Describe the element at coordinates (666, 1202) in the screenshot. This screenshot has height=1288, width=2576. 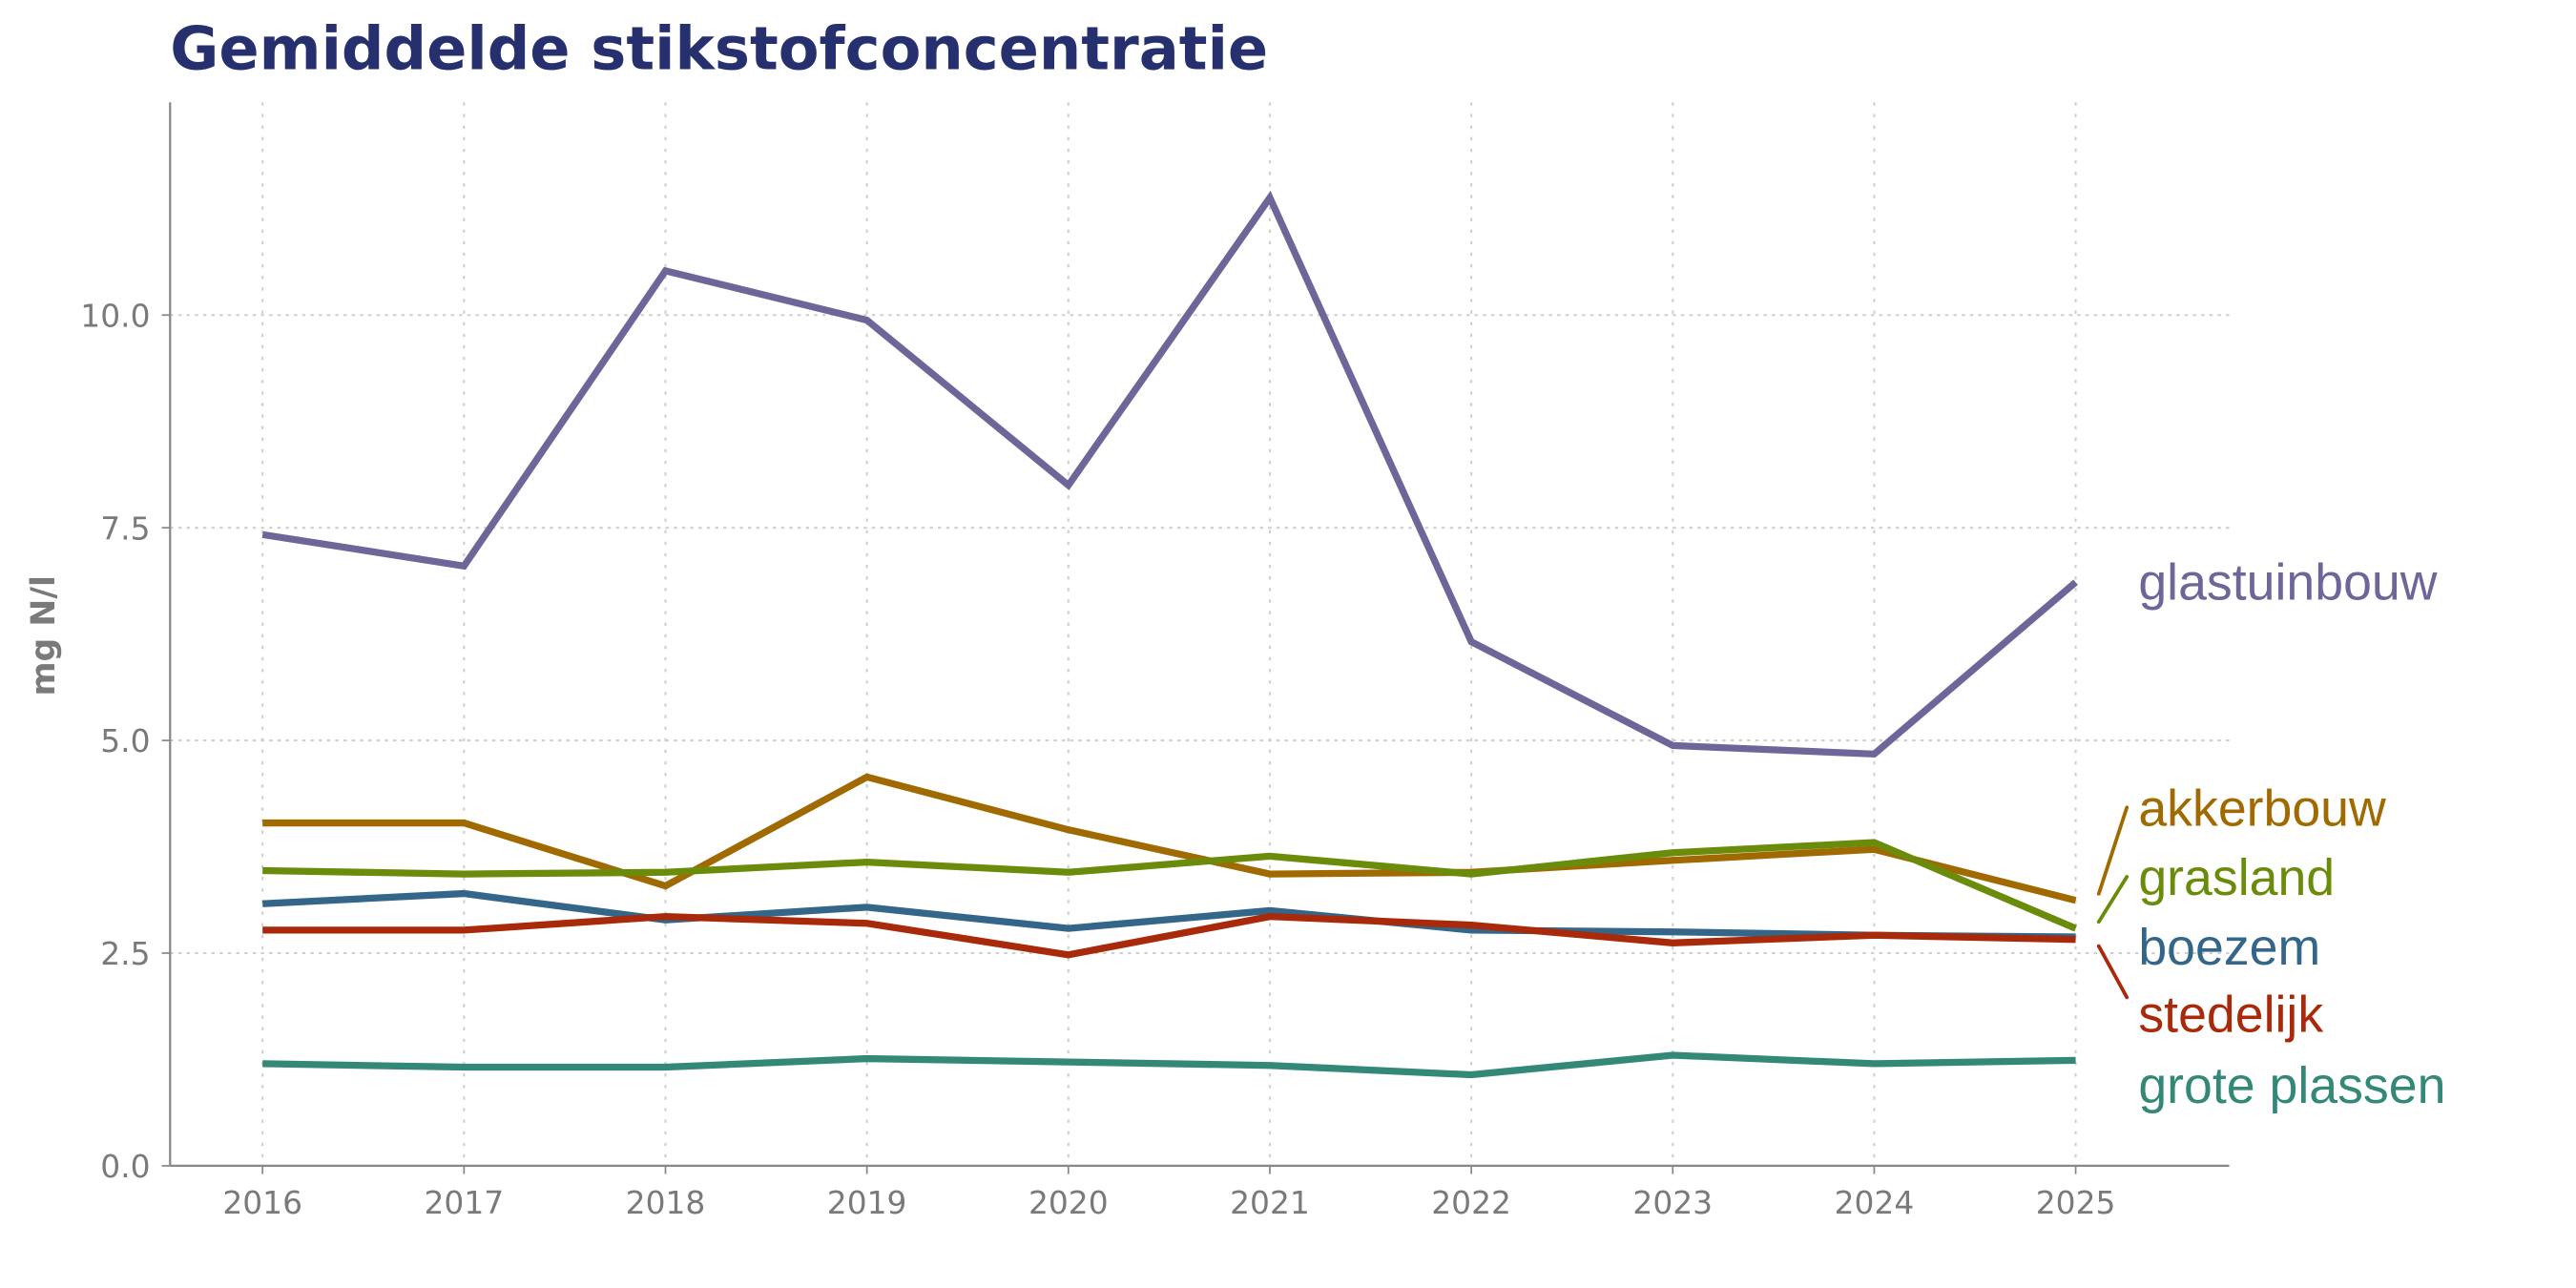
I see `x-tick-label: 2018` at that location.